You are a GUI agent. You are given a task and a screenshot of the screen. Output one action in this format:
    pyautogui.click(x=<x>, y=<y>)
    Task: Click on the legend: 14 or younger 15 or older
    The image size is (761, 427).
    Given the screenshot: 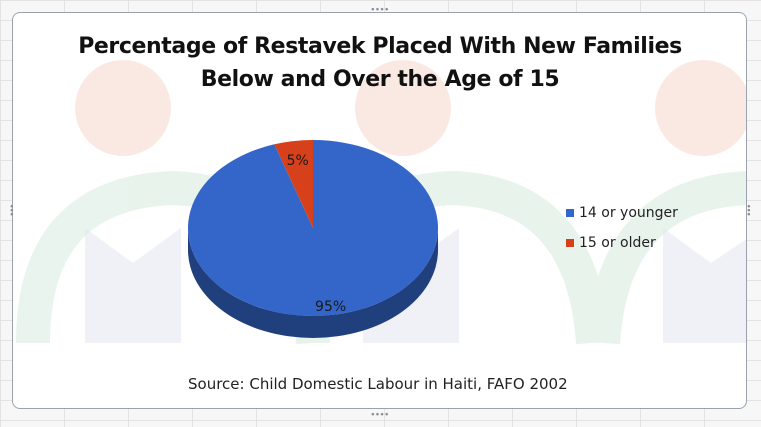 What is the action you would take?
    pyautogui.click(x=622, y=233)
    